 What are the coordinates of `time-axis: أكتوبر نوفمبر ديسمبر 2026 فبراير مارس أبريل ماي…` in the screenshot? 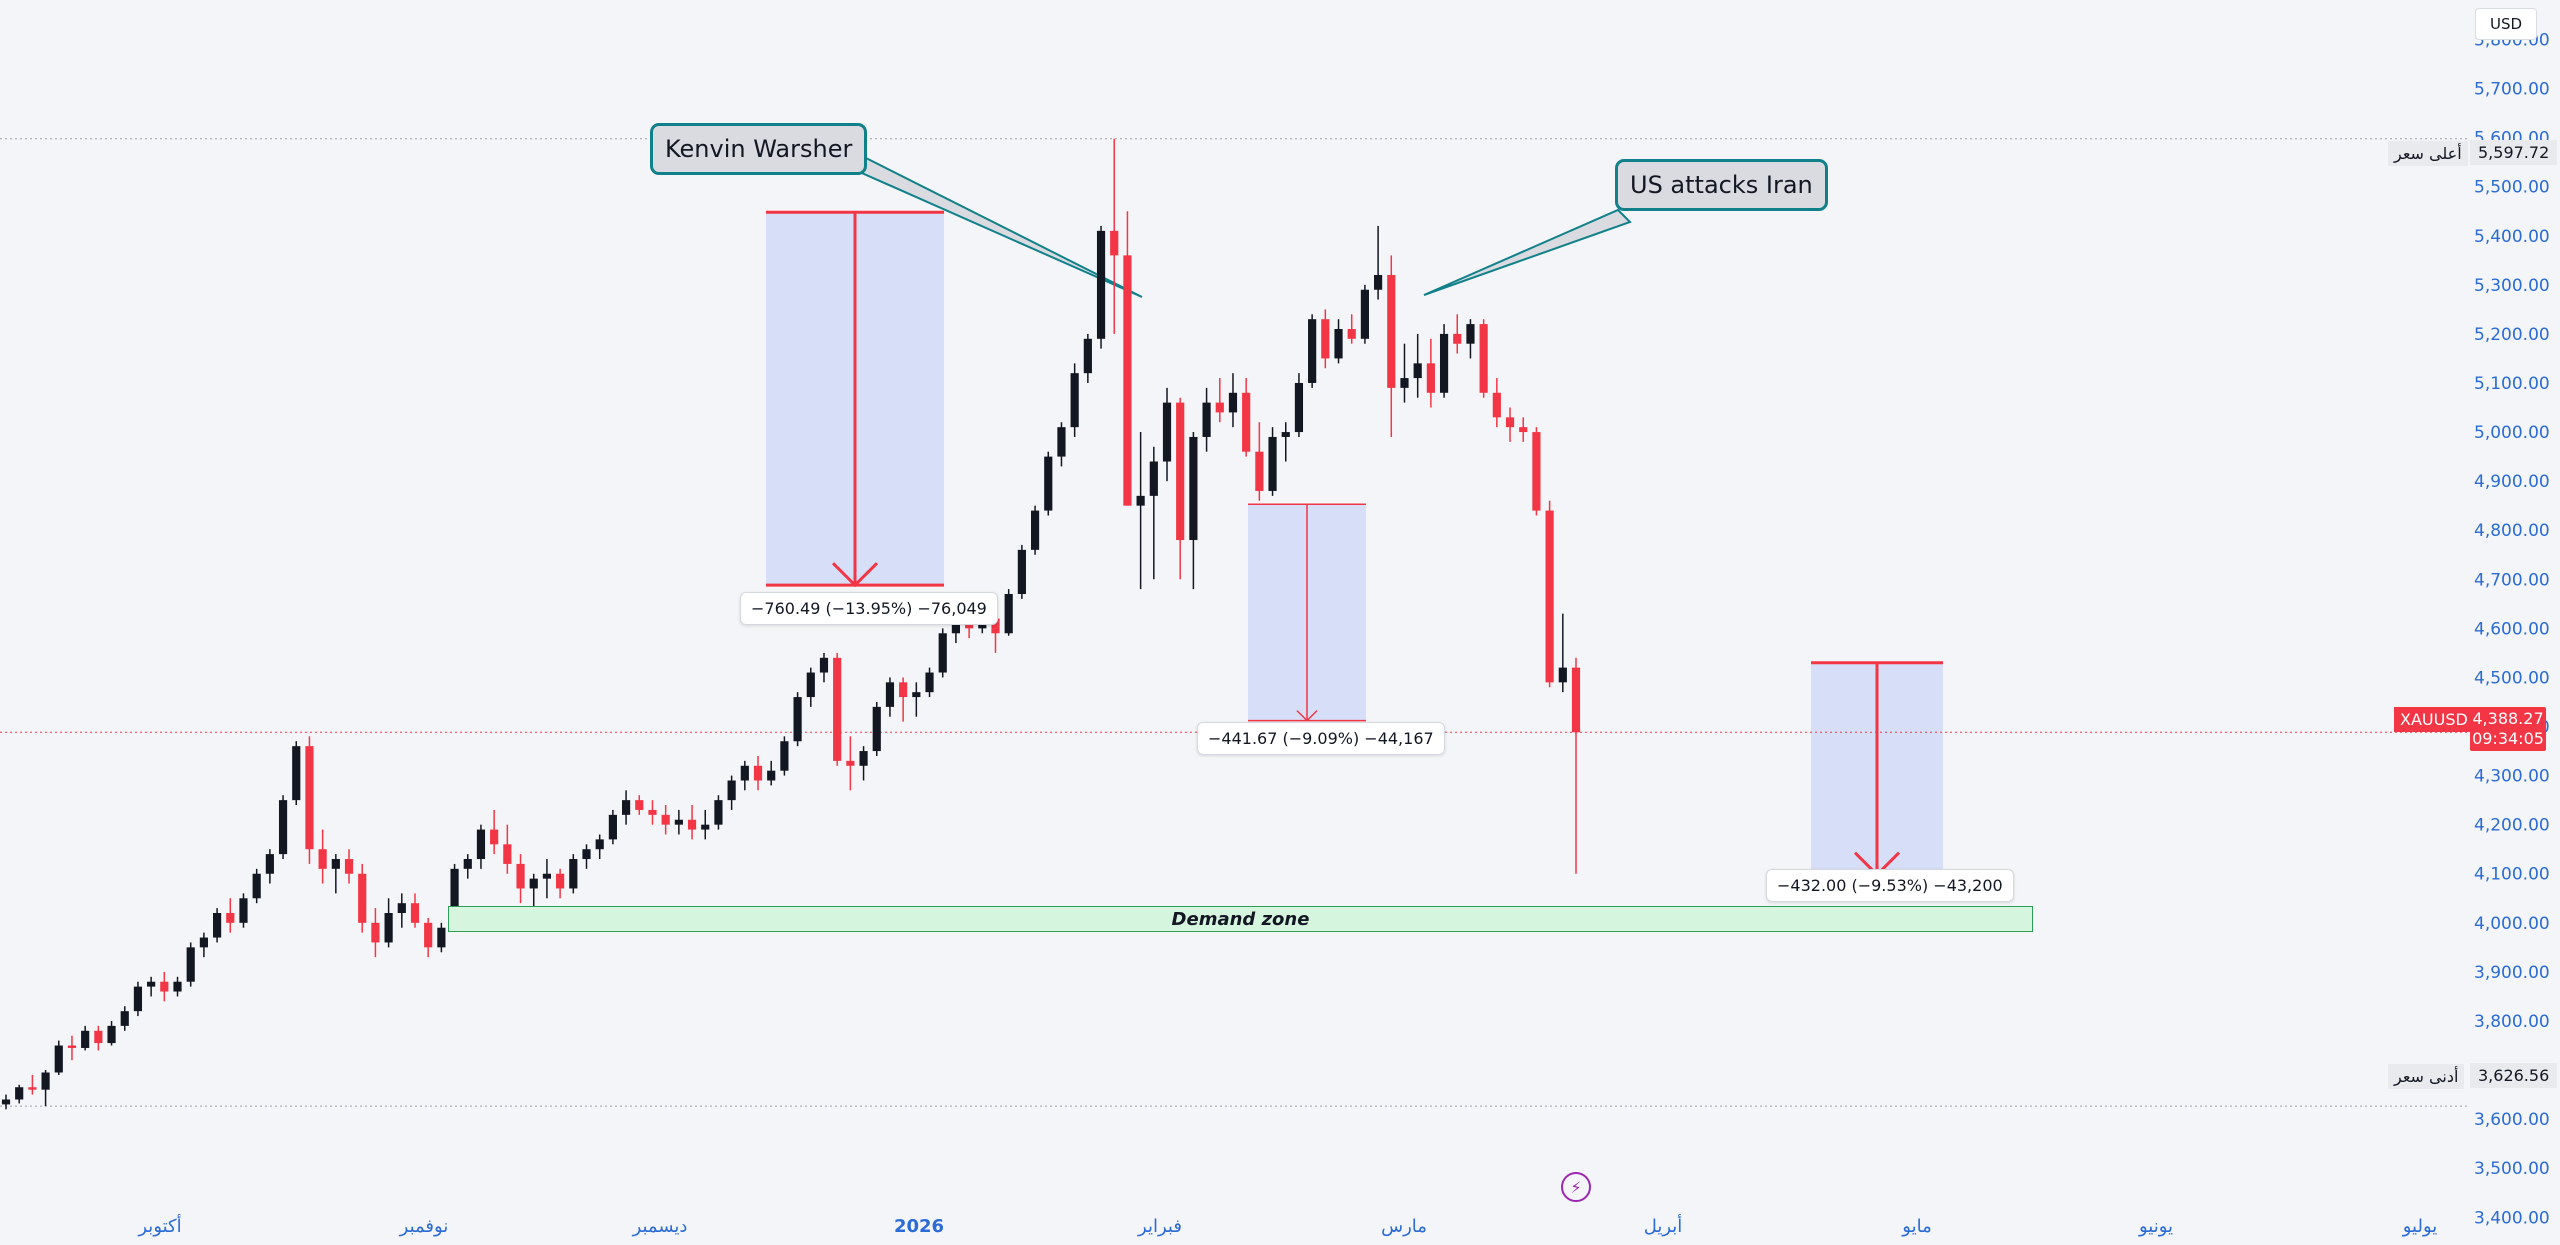 It's located at (1287, 1225).